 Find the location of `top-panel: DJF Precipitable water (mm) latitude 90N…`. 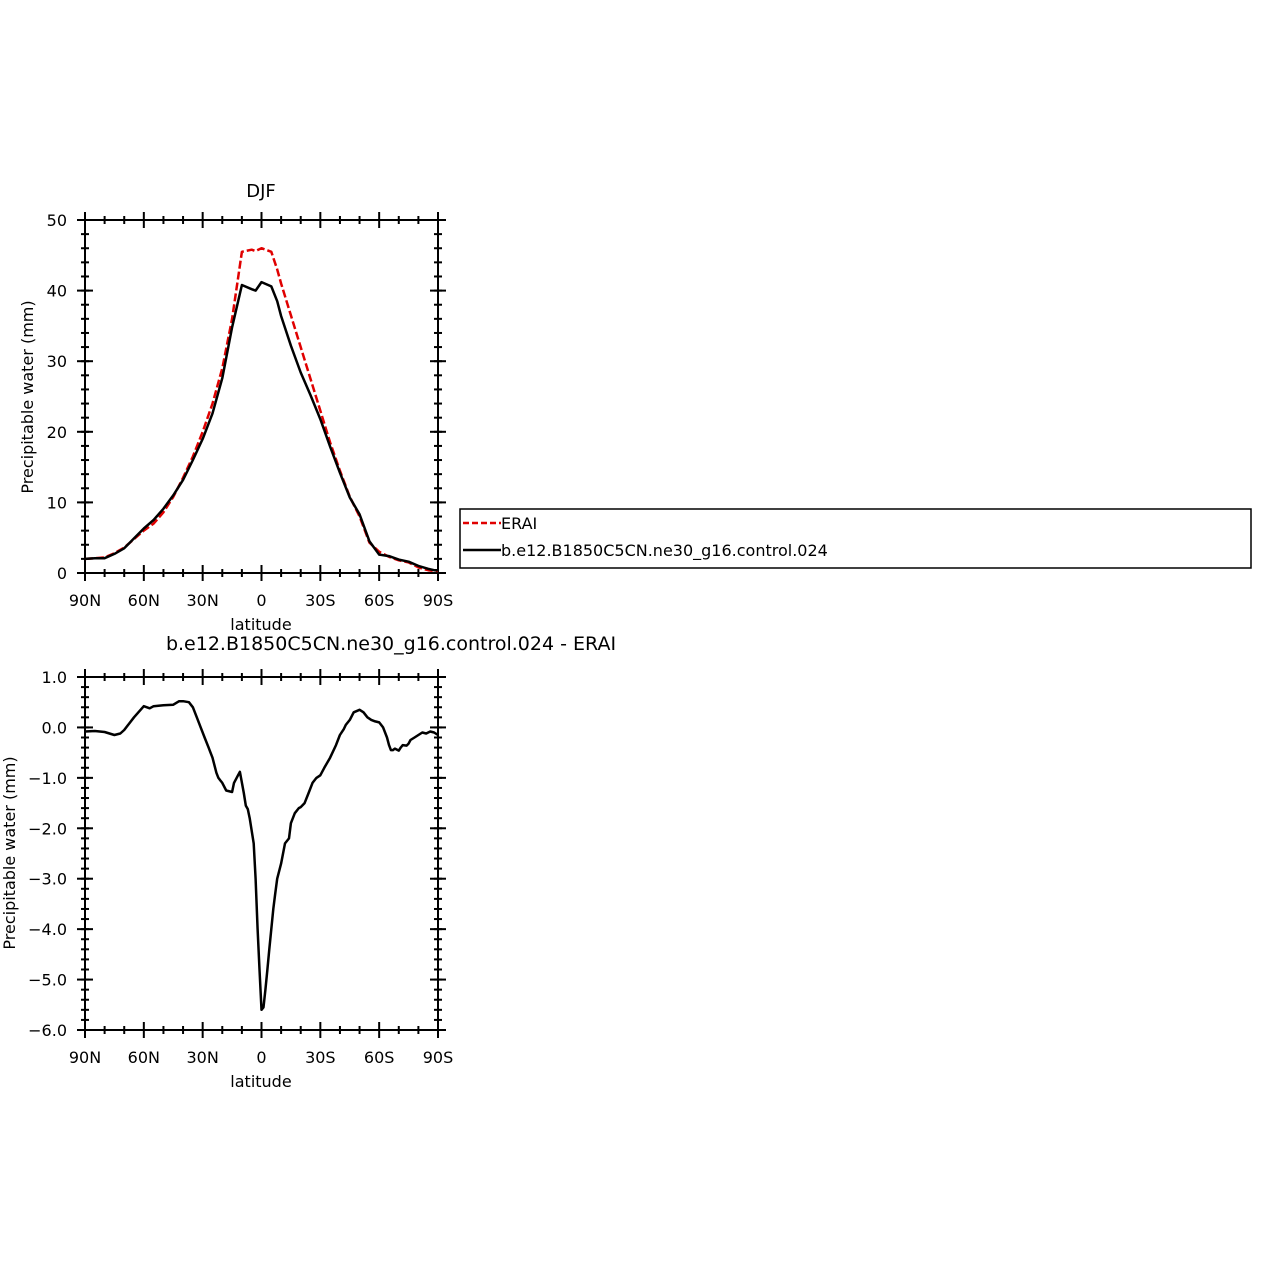

top-panel: DJF Precipitable water (mm) latitude 90N… is located at coordinates (235, 407).